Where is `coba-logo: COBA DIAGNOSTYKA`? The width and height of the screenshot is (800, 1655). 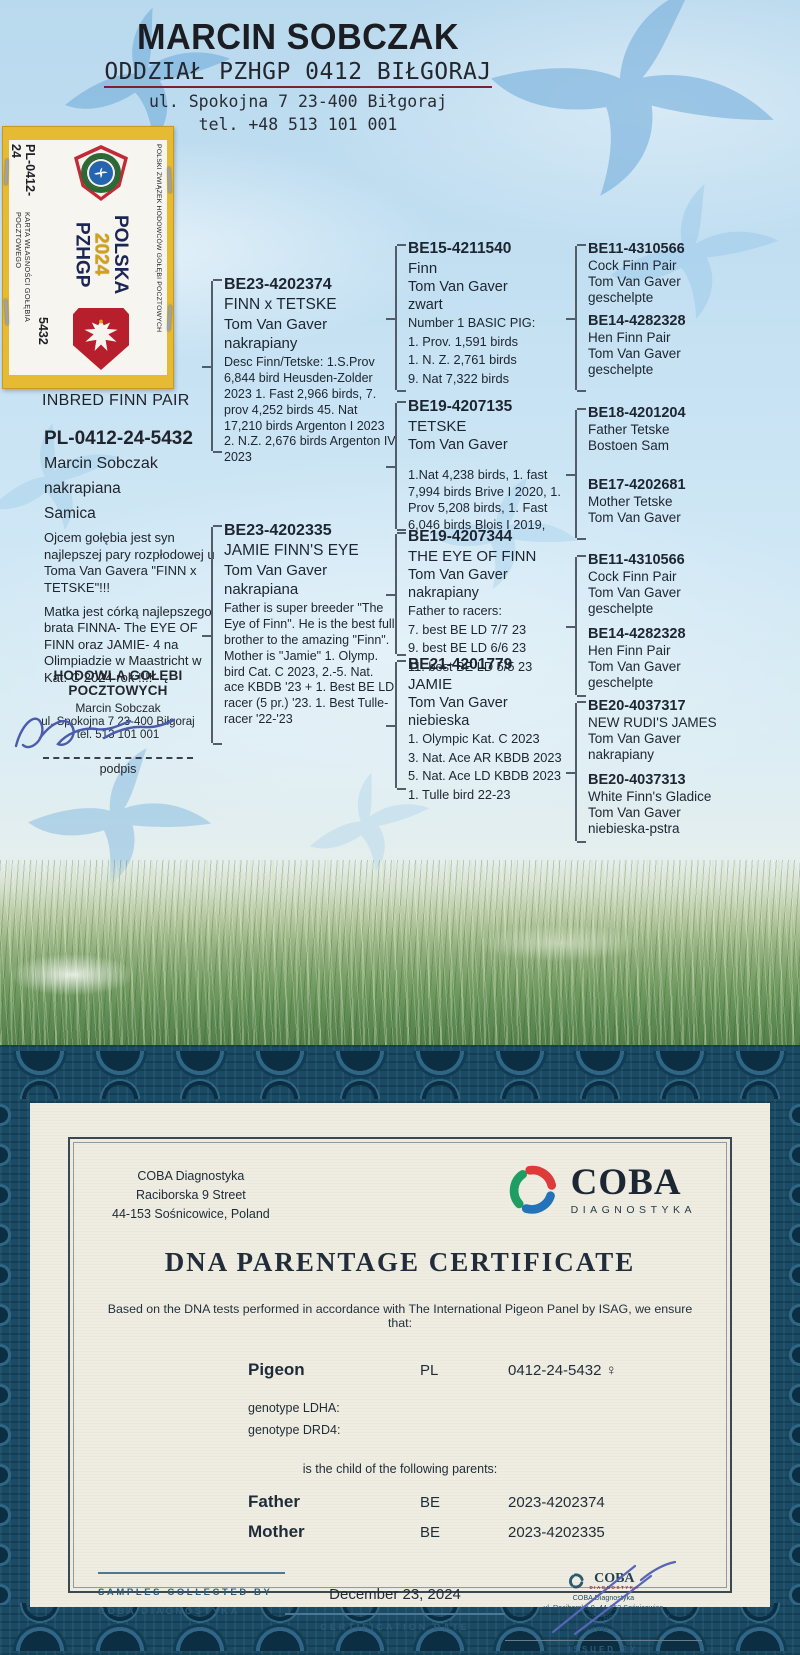 coba-logo: COBA DIAGNOSTYKA is located at coordinates (599, 1190).